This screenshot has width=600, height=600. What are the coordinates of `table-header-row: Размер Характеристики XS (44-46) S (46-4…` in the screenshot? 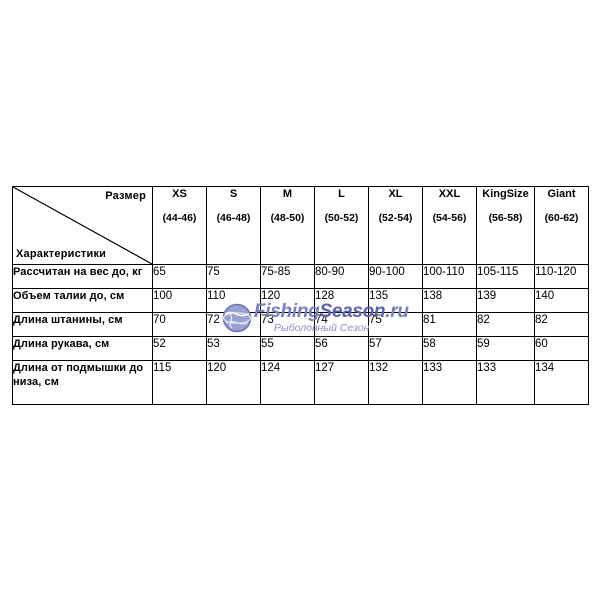 It's located at (300, 225).